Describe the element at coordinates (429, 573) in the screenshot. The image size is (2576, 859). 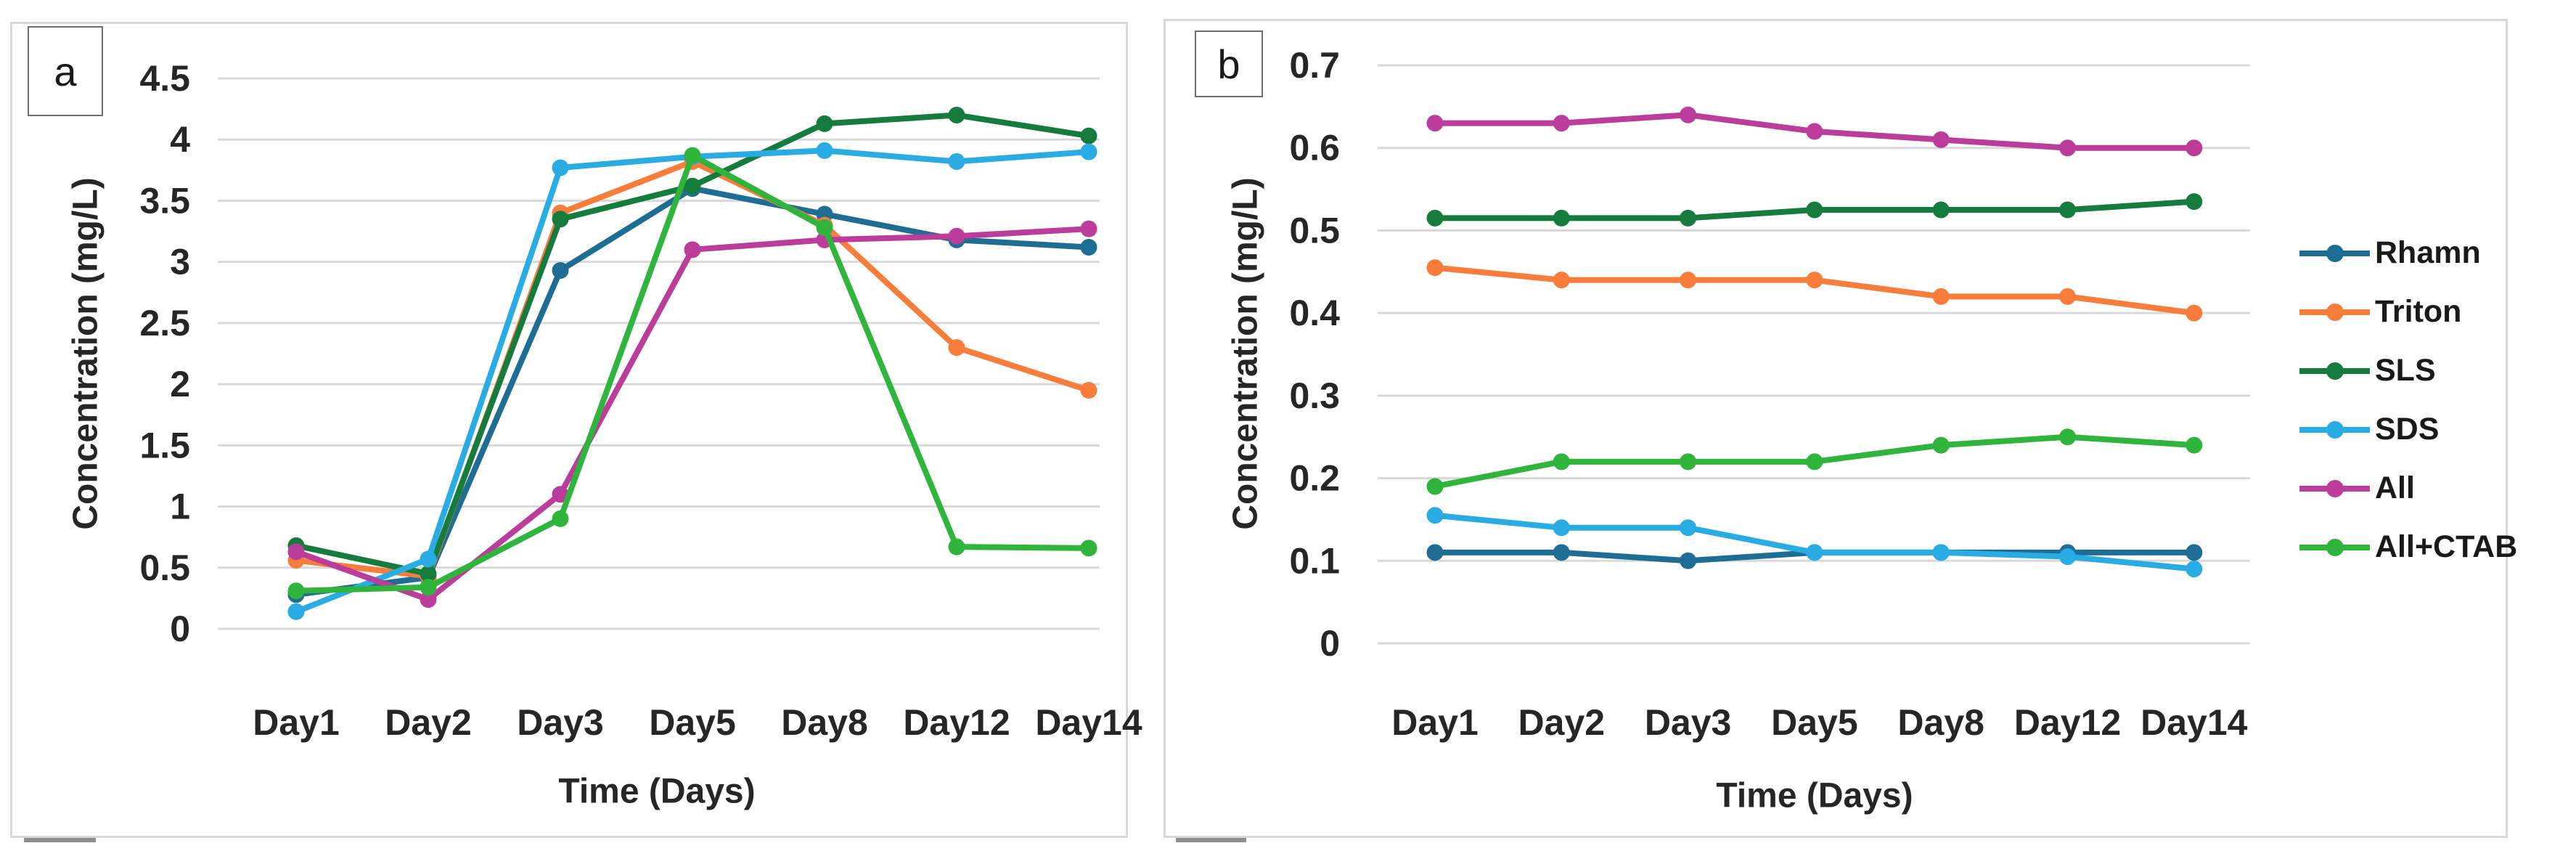
I see `data-point-SLS-Day2-a` at that location.